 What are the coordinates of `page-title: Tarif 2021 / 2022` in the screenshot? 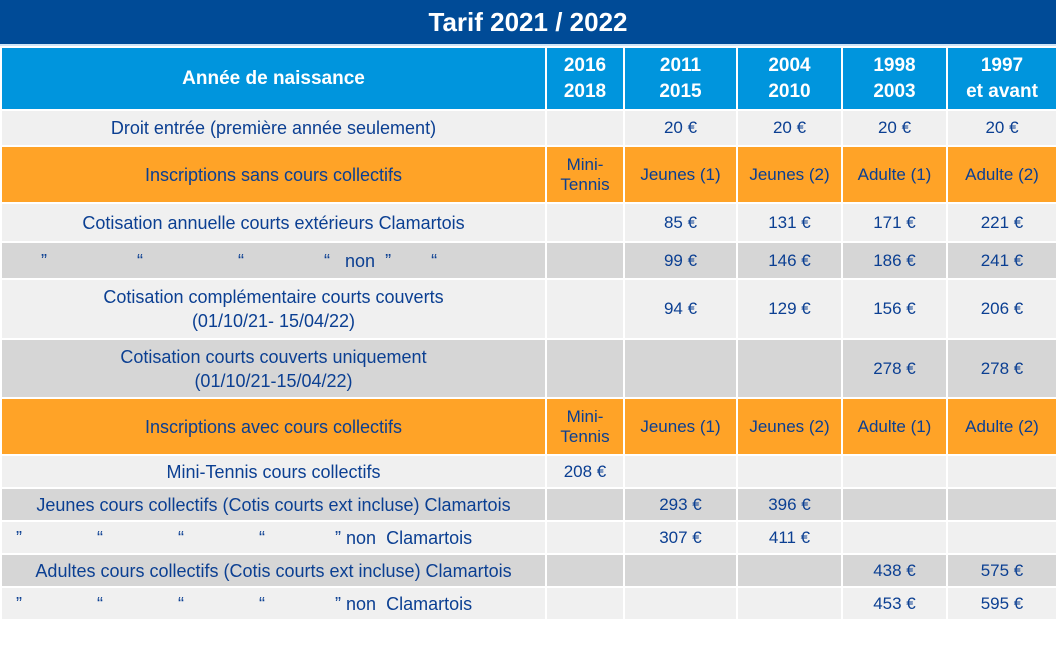 It's located at (528, 23).